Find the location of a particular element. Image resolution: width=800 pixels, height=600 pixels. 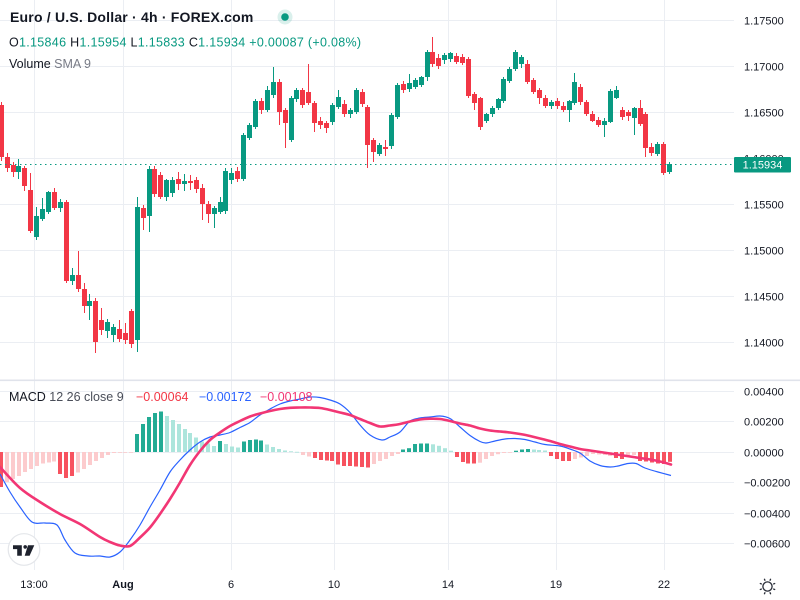

svg-text: −0.00200 is located at coordinates (767, 484).